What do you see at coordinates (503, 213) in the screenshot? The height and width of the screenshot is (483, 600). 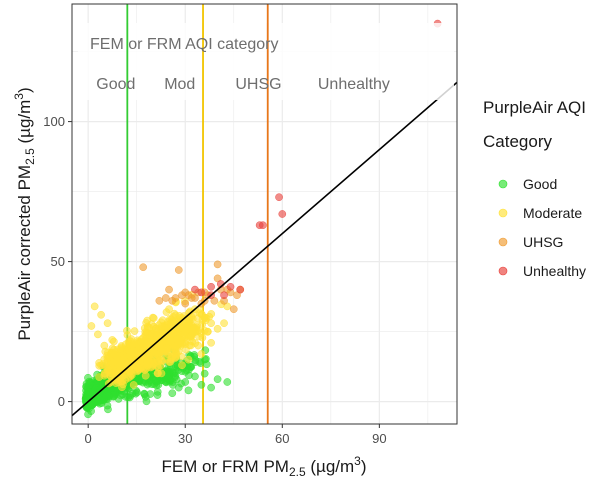 I see `legend-key-moderate` at bounding box center [503, 213].